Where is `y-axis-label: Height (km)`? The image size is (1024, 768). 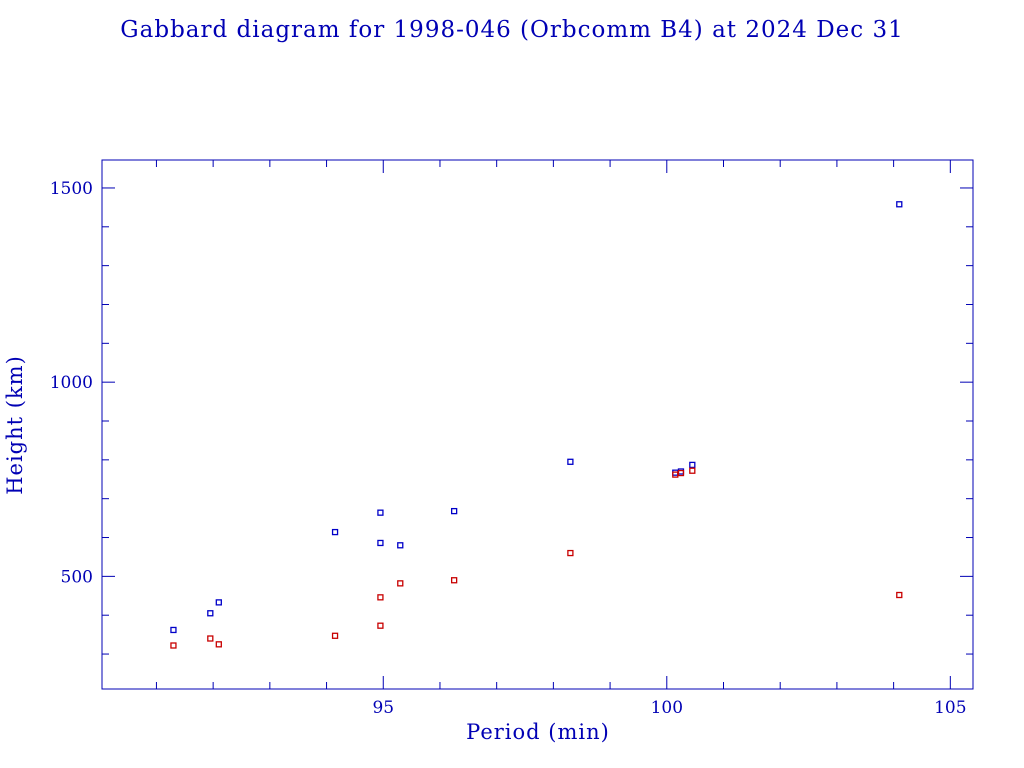
y-axis-label: Height (km) is located at coordinates (15, 425).